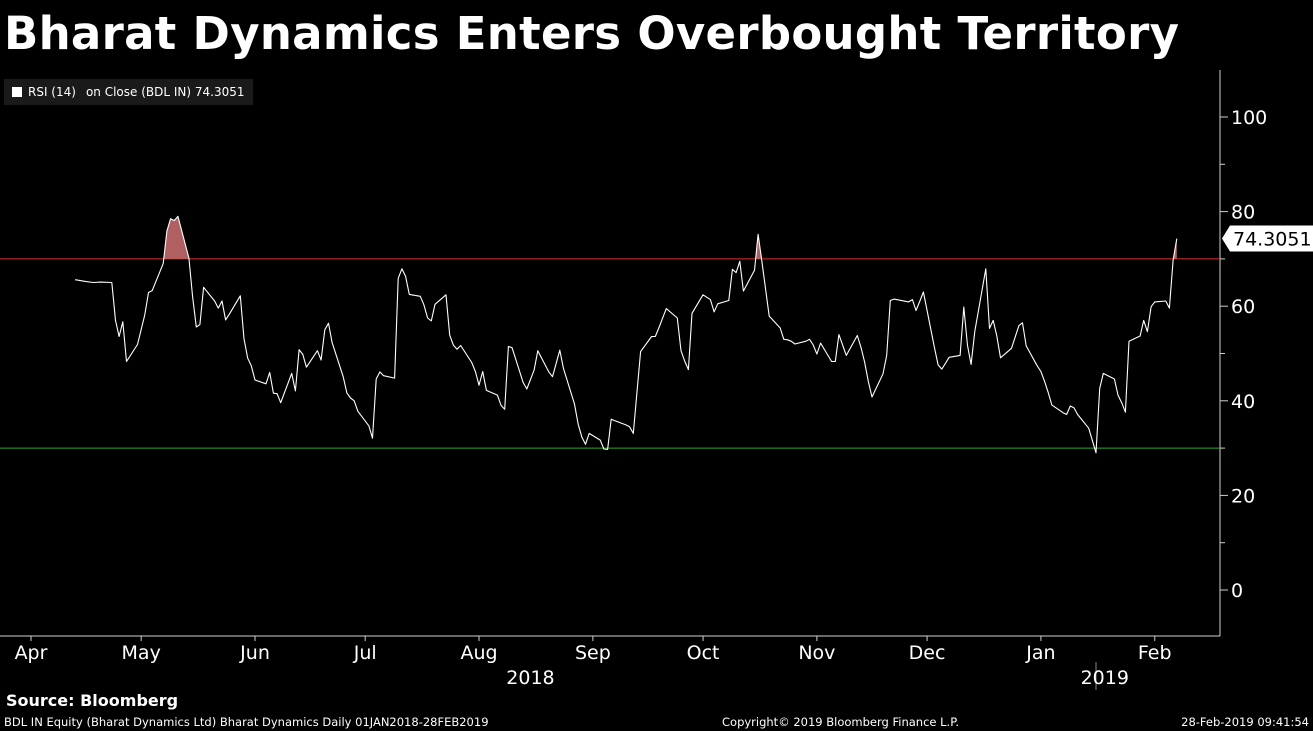 The height and width of the screenshot is (731, 1313). I want to click on x-tick-label: Sep, so click(593, 653).